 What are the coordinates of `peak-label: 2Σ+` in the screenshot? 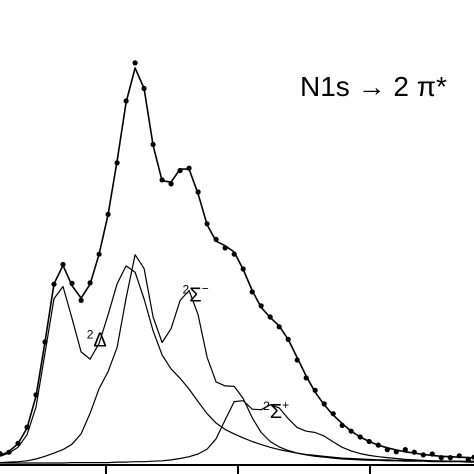 It's located at (276, 410).